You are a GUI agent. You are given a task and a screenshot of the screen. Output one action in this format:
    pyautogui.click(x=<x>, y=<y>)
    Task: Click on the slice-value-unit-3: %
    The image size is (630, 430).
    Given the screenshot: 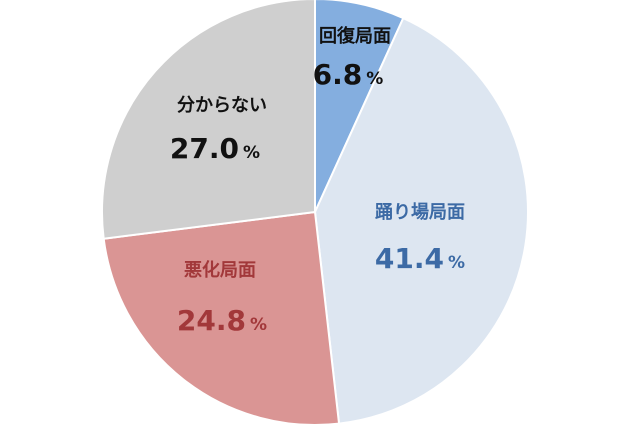 What is the action you would take?
    pyautogui.click(x=251, y=153)
    